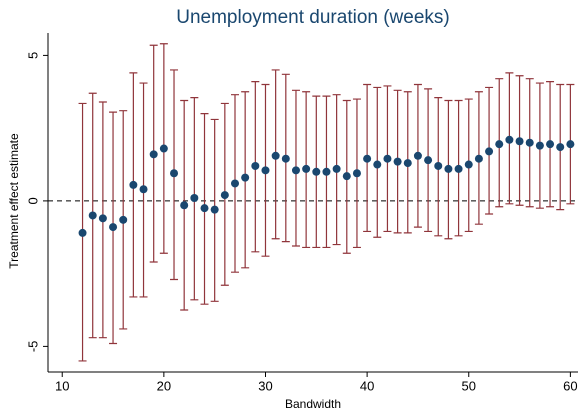  I want to click on x-tick-label: 20, so click(164, 385).